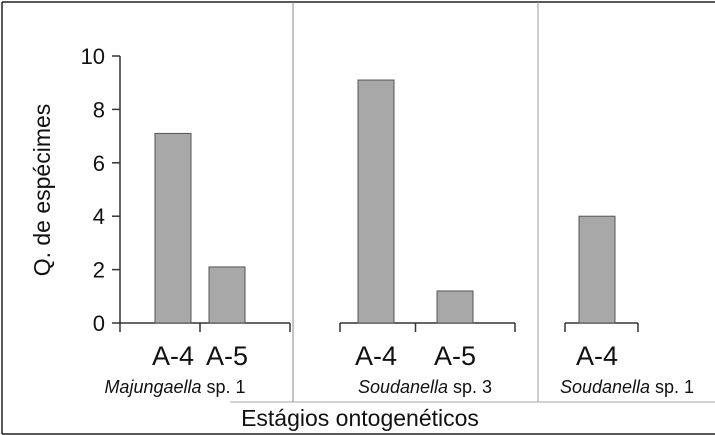 This screenshot has width=715, height=435. Describe the element at coordinates (42, 190) in the screenshot. I see `y-axis-title: Q. de espécimes` at that location.